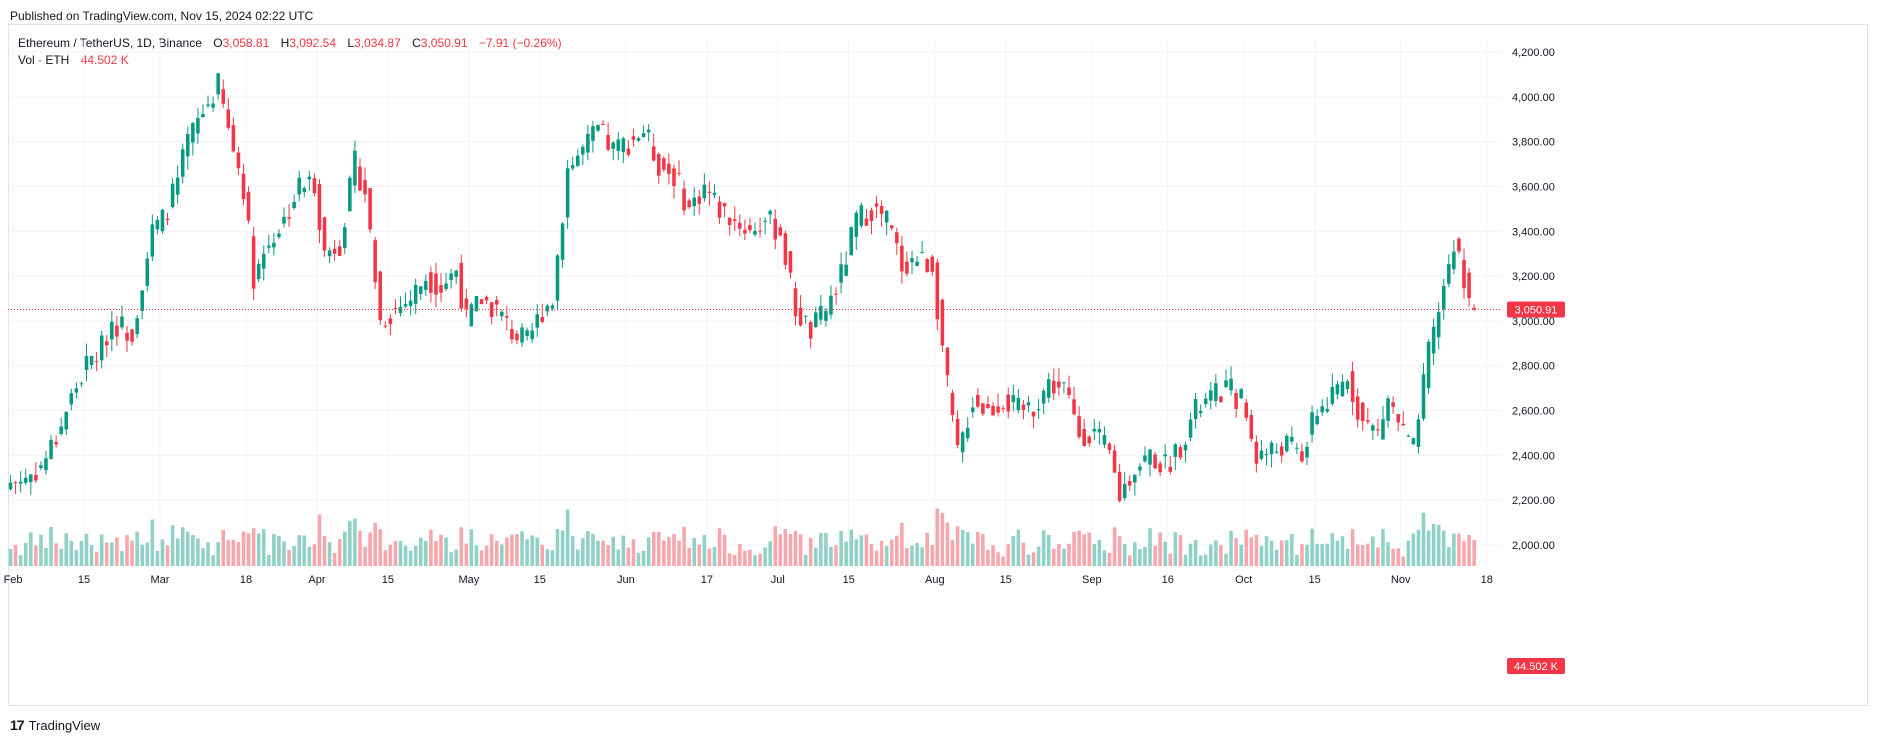  What do you see at coordinates (44, 60) in the screenshot?
I see `volume-label: Vol · ETH` at bounding box center [44, 60].